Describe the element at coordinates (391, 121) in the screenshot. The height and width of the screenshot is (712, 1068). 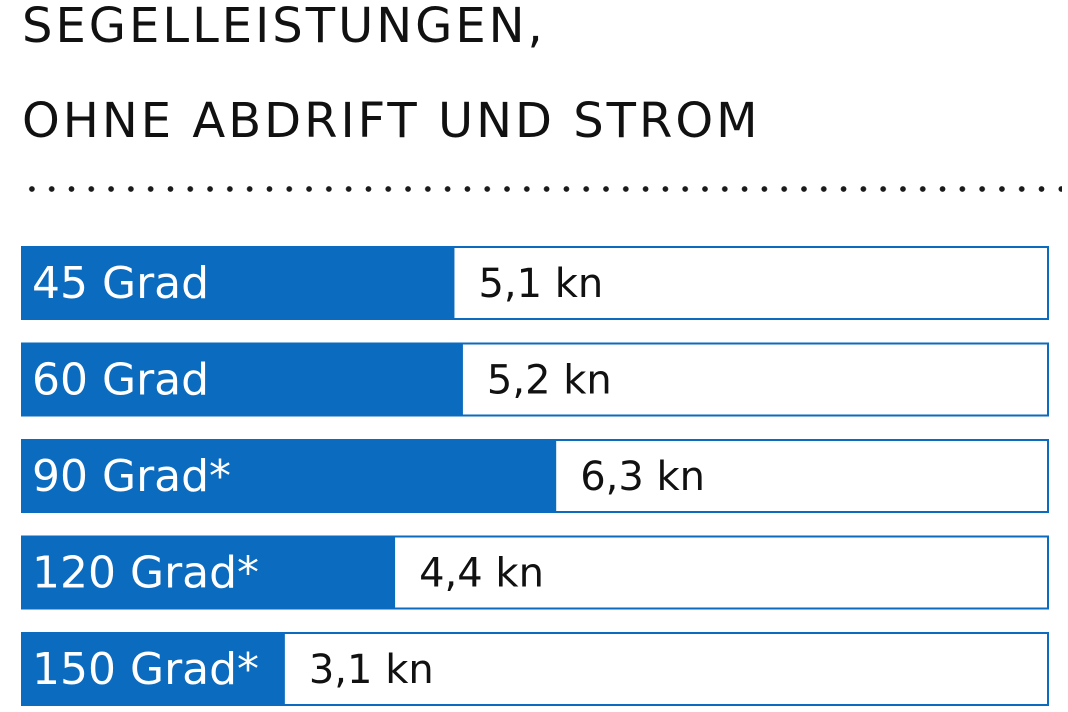
I see `chart-title-line-2: OHNE ABDRIFT UND STROM` at that location.